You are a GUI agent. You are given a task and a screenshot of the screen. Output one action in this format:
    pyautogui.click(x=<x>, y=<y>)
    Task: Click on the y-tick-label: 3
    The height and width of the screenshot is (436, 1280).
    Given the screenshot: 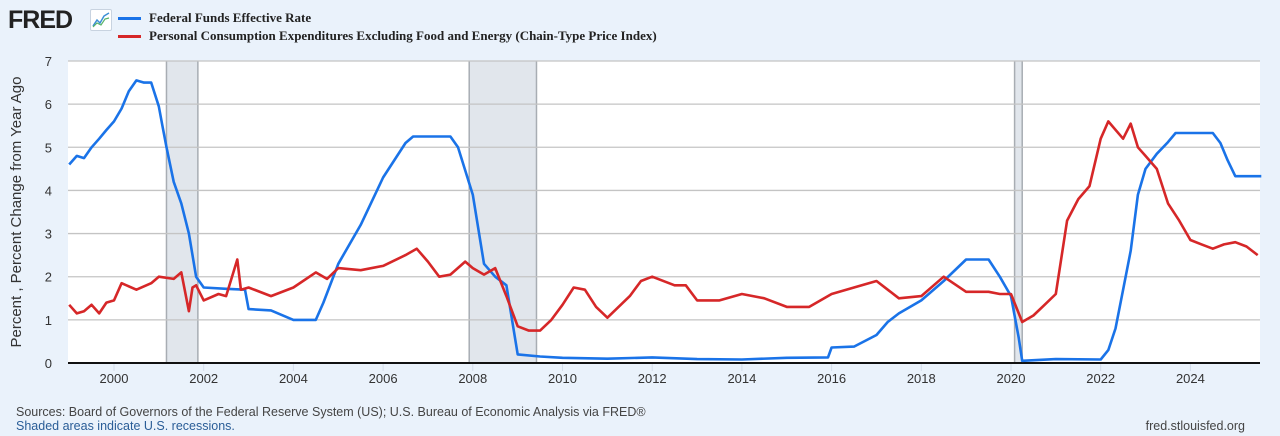 What is the action you would take?
    pyautogui.click(x=48, y=234)
    